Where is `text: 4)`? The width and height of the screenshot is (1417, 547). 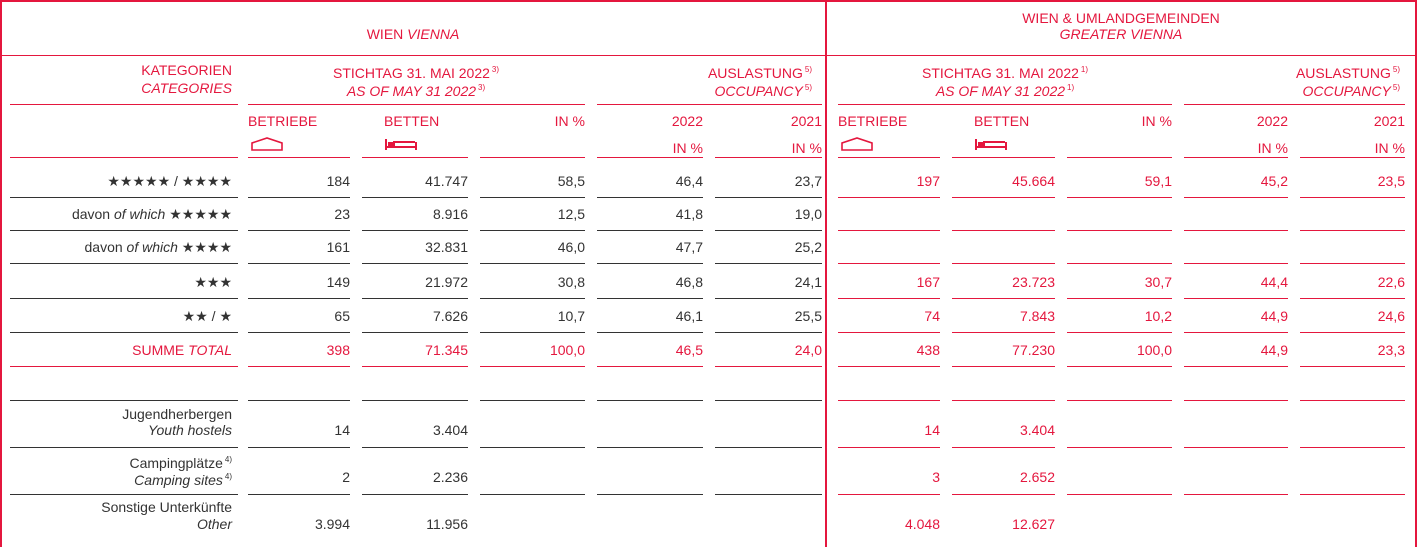 text: 4) is located at coordinates (228, 476).